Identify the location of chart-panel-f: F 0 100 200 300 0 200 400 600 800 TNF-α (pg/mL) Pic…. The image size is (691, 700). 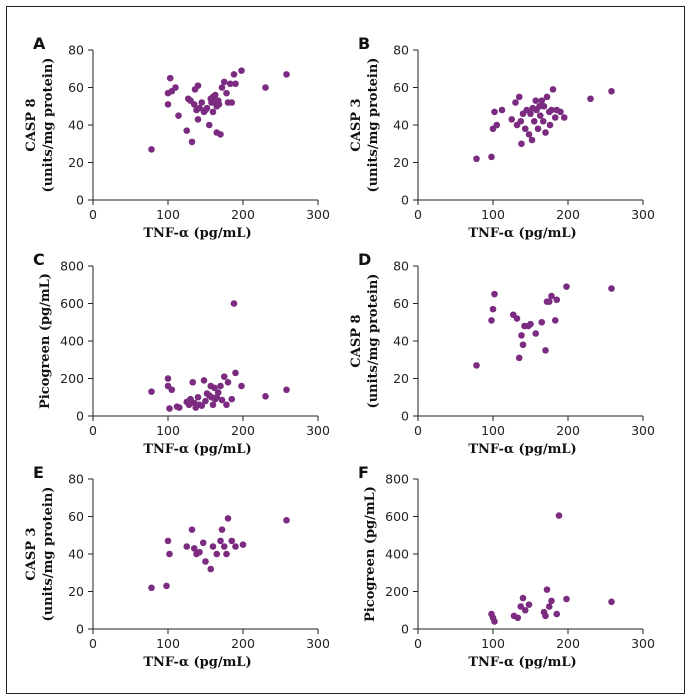
(506, 566).